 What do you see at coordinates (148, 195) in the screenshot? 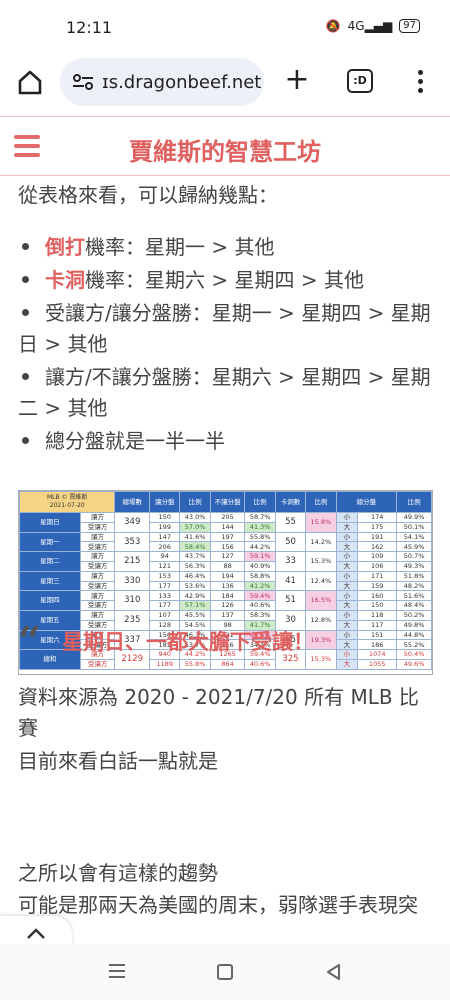
I see `intro-text: 從表格來看，可以歸納幾點：` at bounding box center [148, 195].